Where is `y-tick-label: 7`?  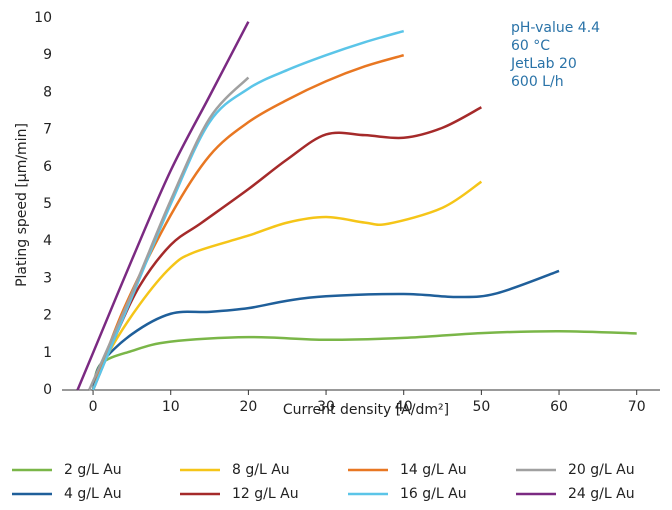 y-tick-label: 7 is located at coordinates (47, 130).